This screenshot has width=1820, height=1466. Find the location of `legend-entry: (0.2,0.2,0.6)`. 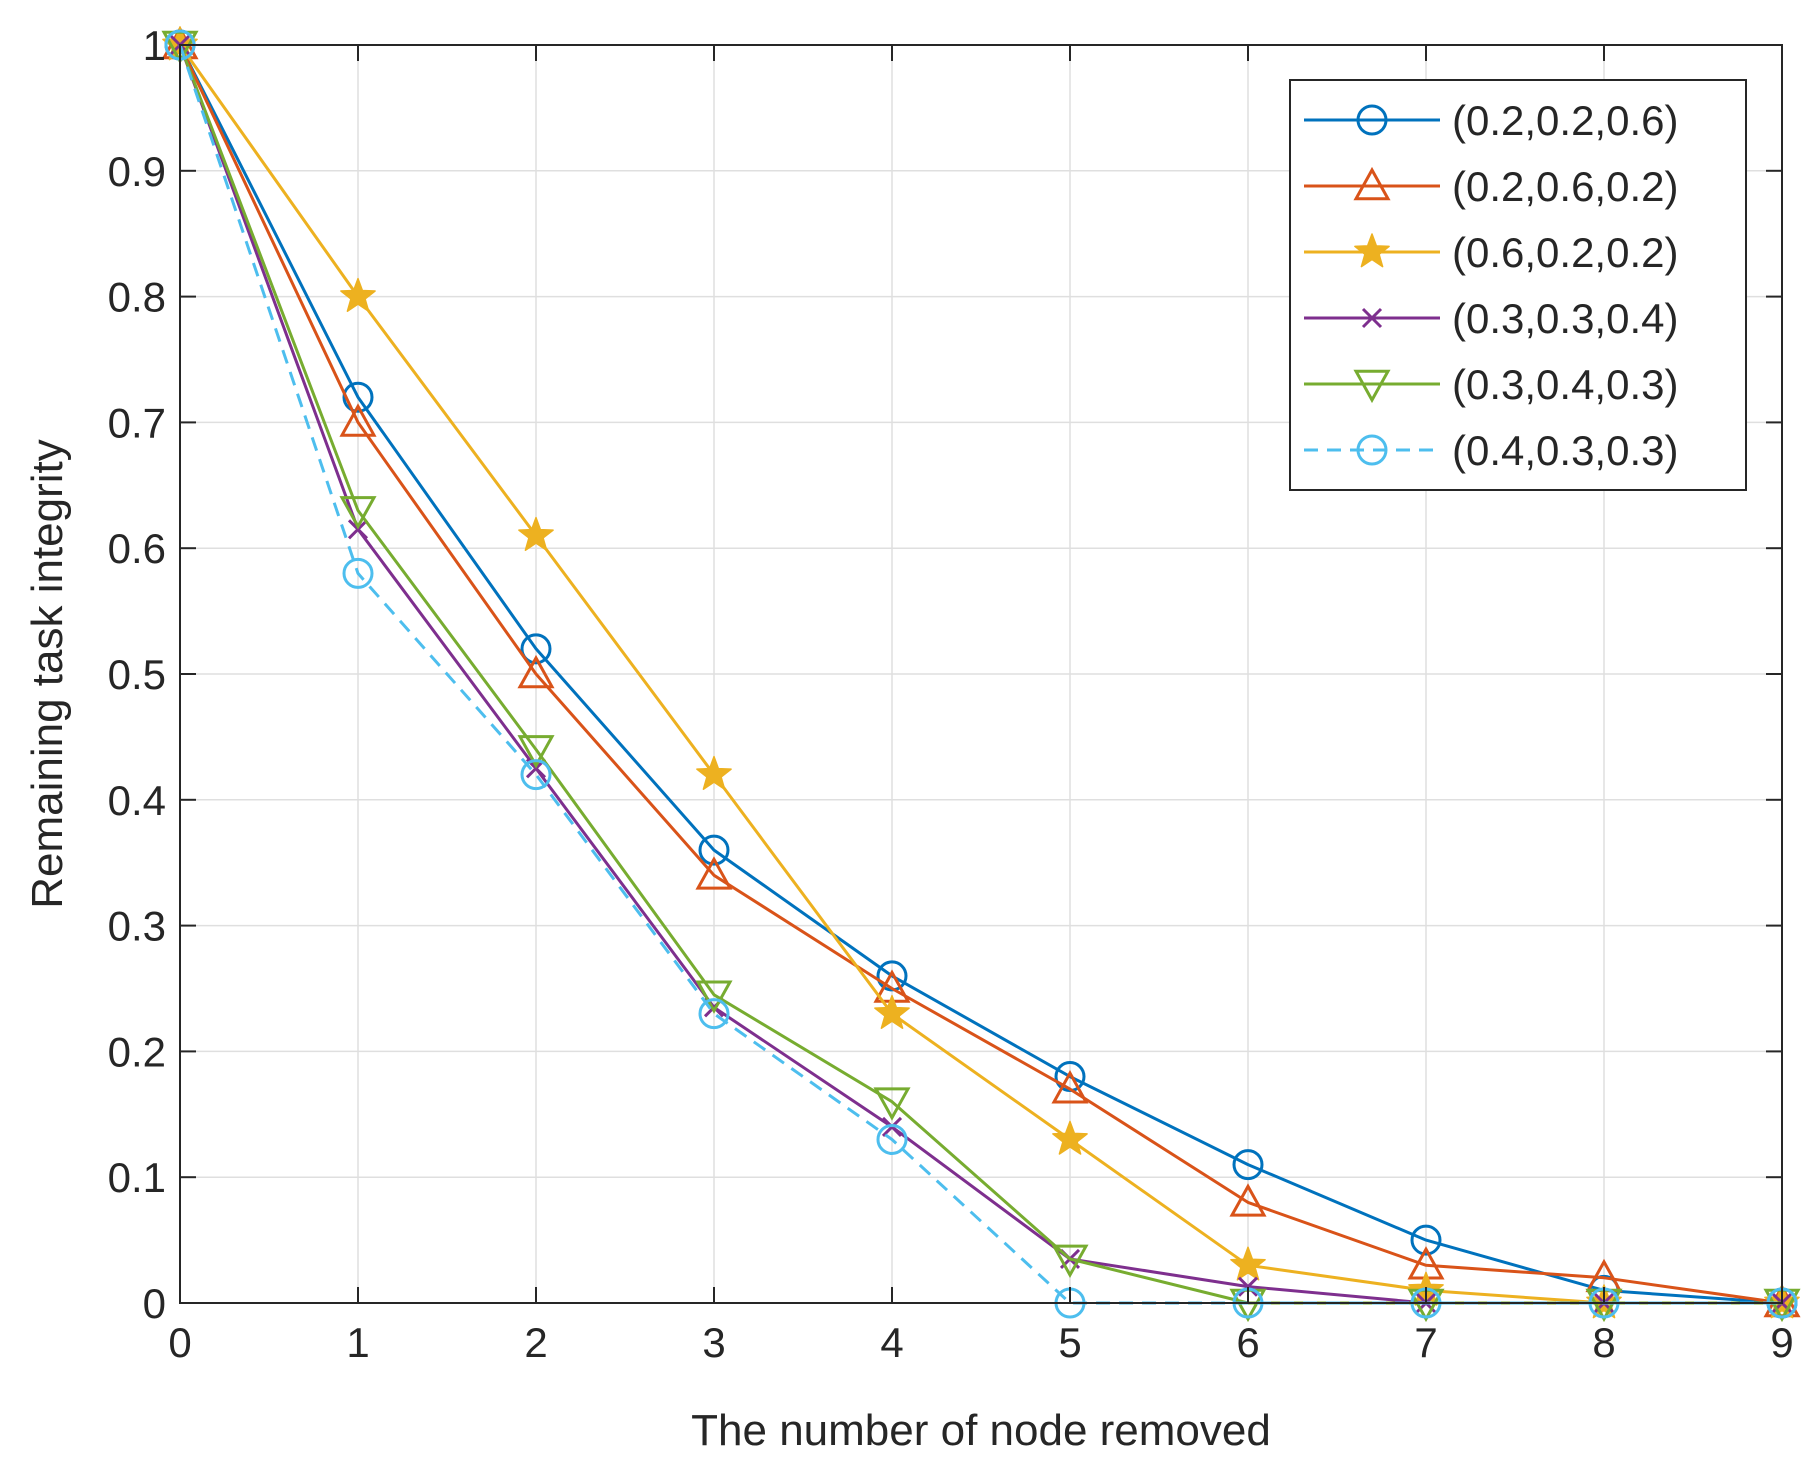

legend-entry: (0.2,0.2,0.6) is located at coordinates (1491, 120).